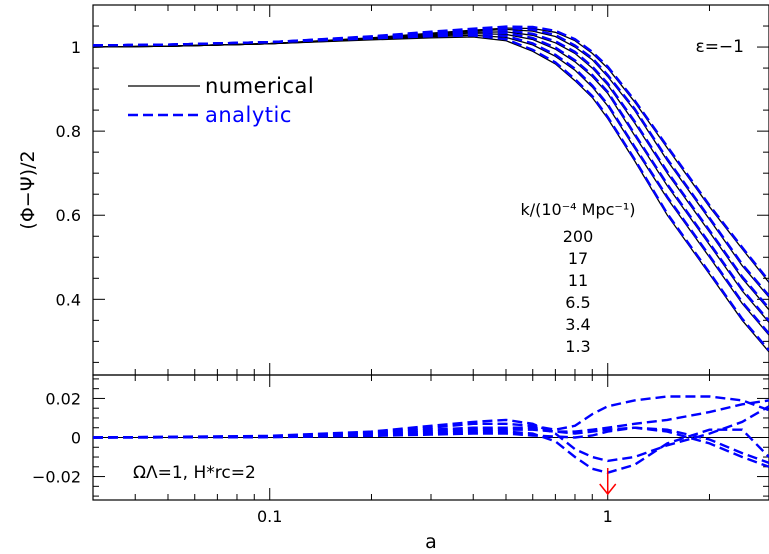 This screenshot has height=554, width=769. What do you see at coordinates (194, 473) in the screenshot?
I see `model-parameters-annotation: ΩΛ=1, H*rc=2` at bounding box center [194, 473].